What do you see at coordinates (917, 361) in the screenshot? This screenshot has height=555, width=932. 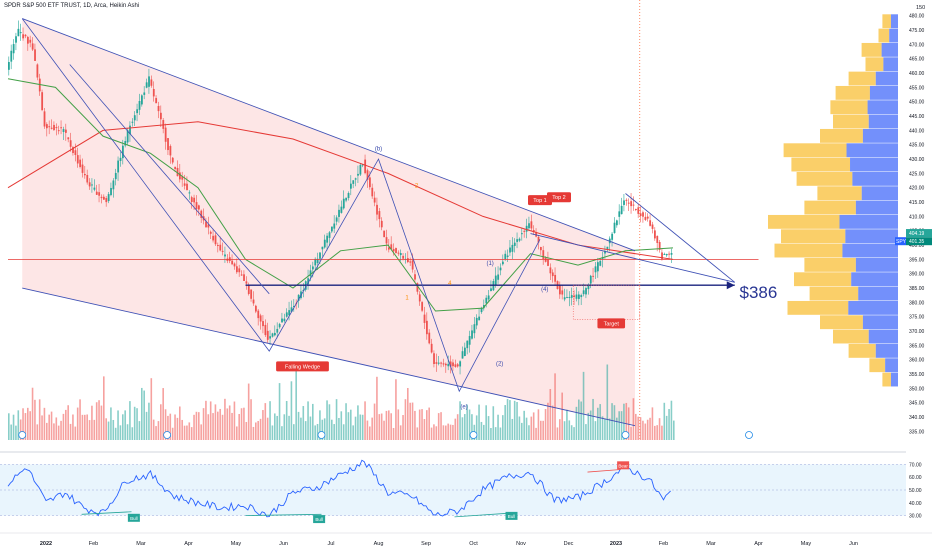 I see `price-axis-tick: 360.00` at bounding box center [917, 361].